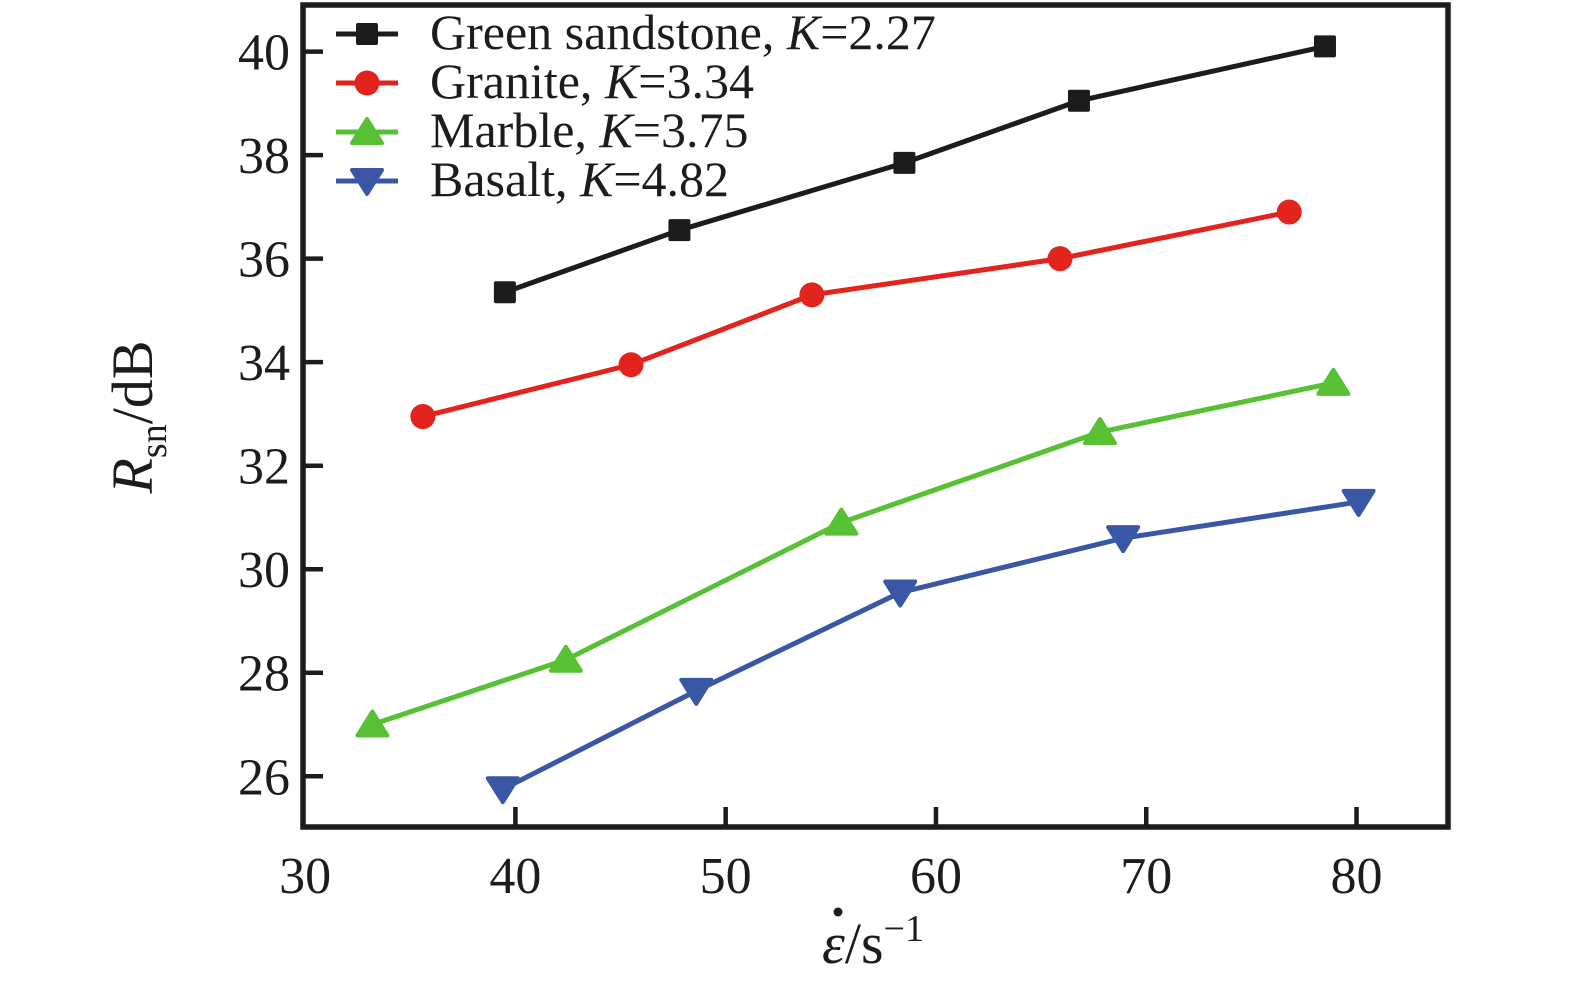 The image size is (1575, 986). What do you see at coordinates (1357, 876) in the screenshot?
I see `x-tick-label: 80` at bounding box center [1357, 876].